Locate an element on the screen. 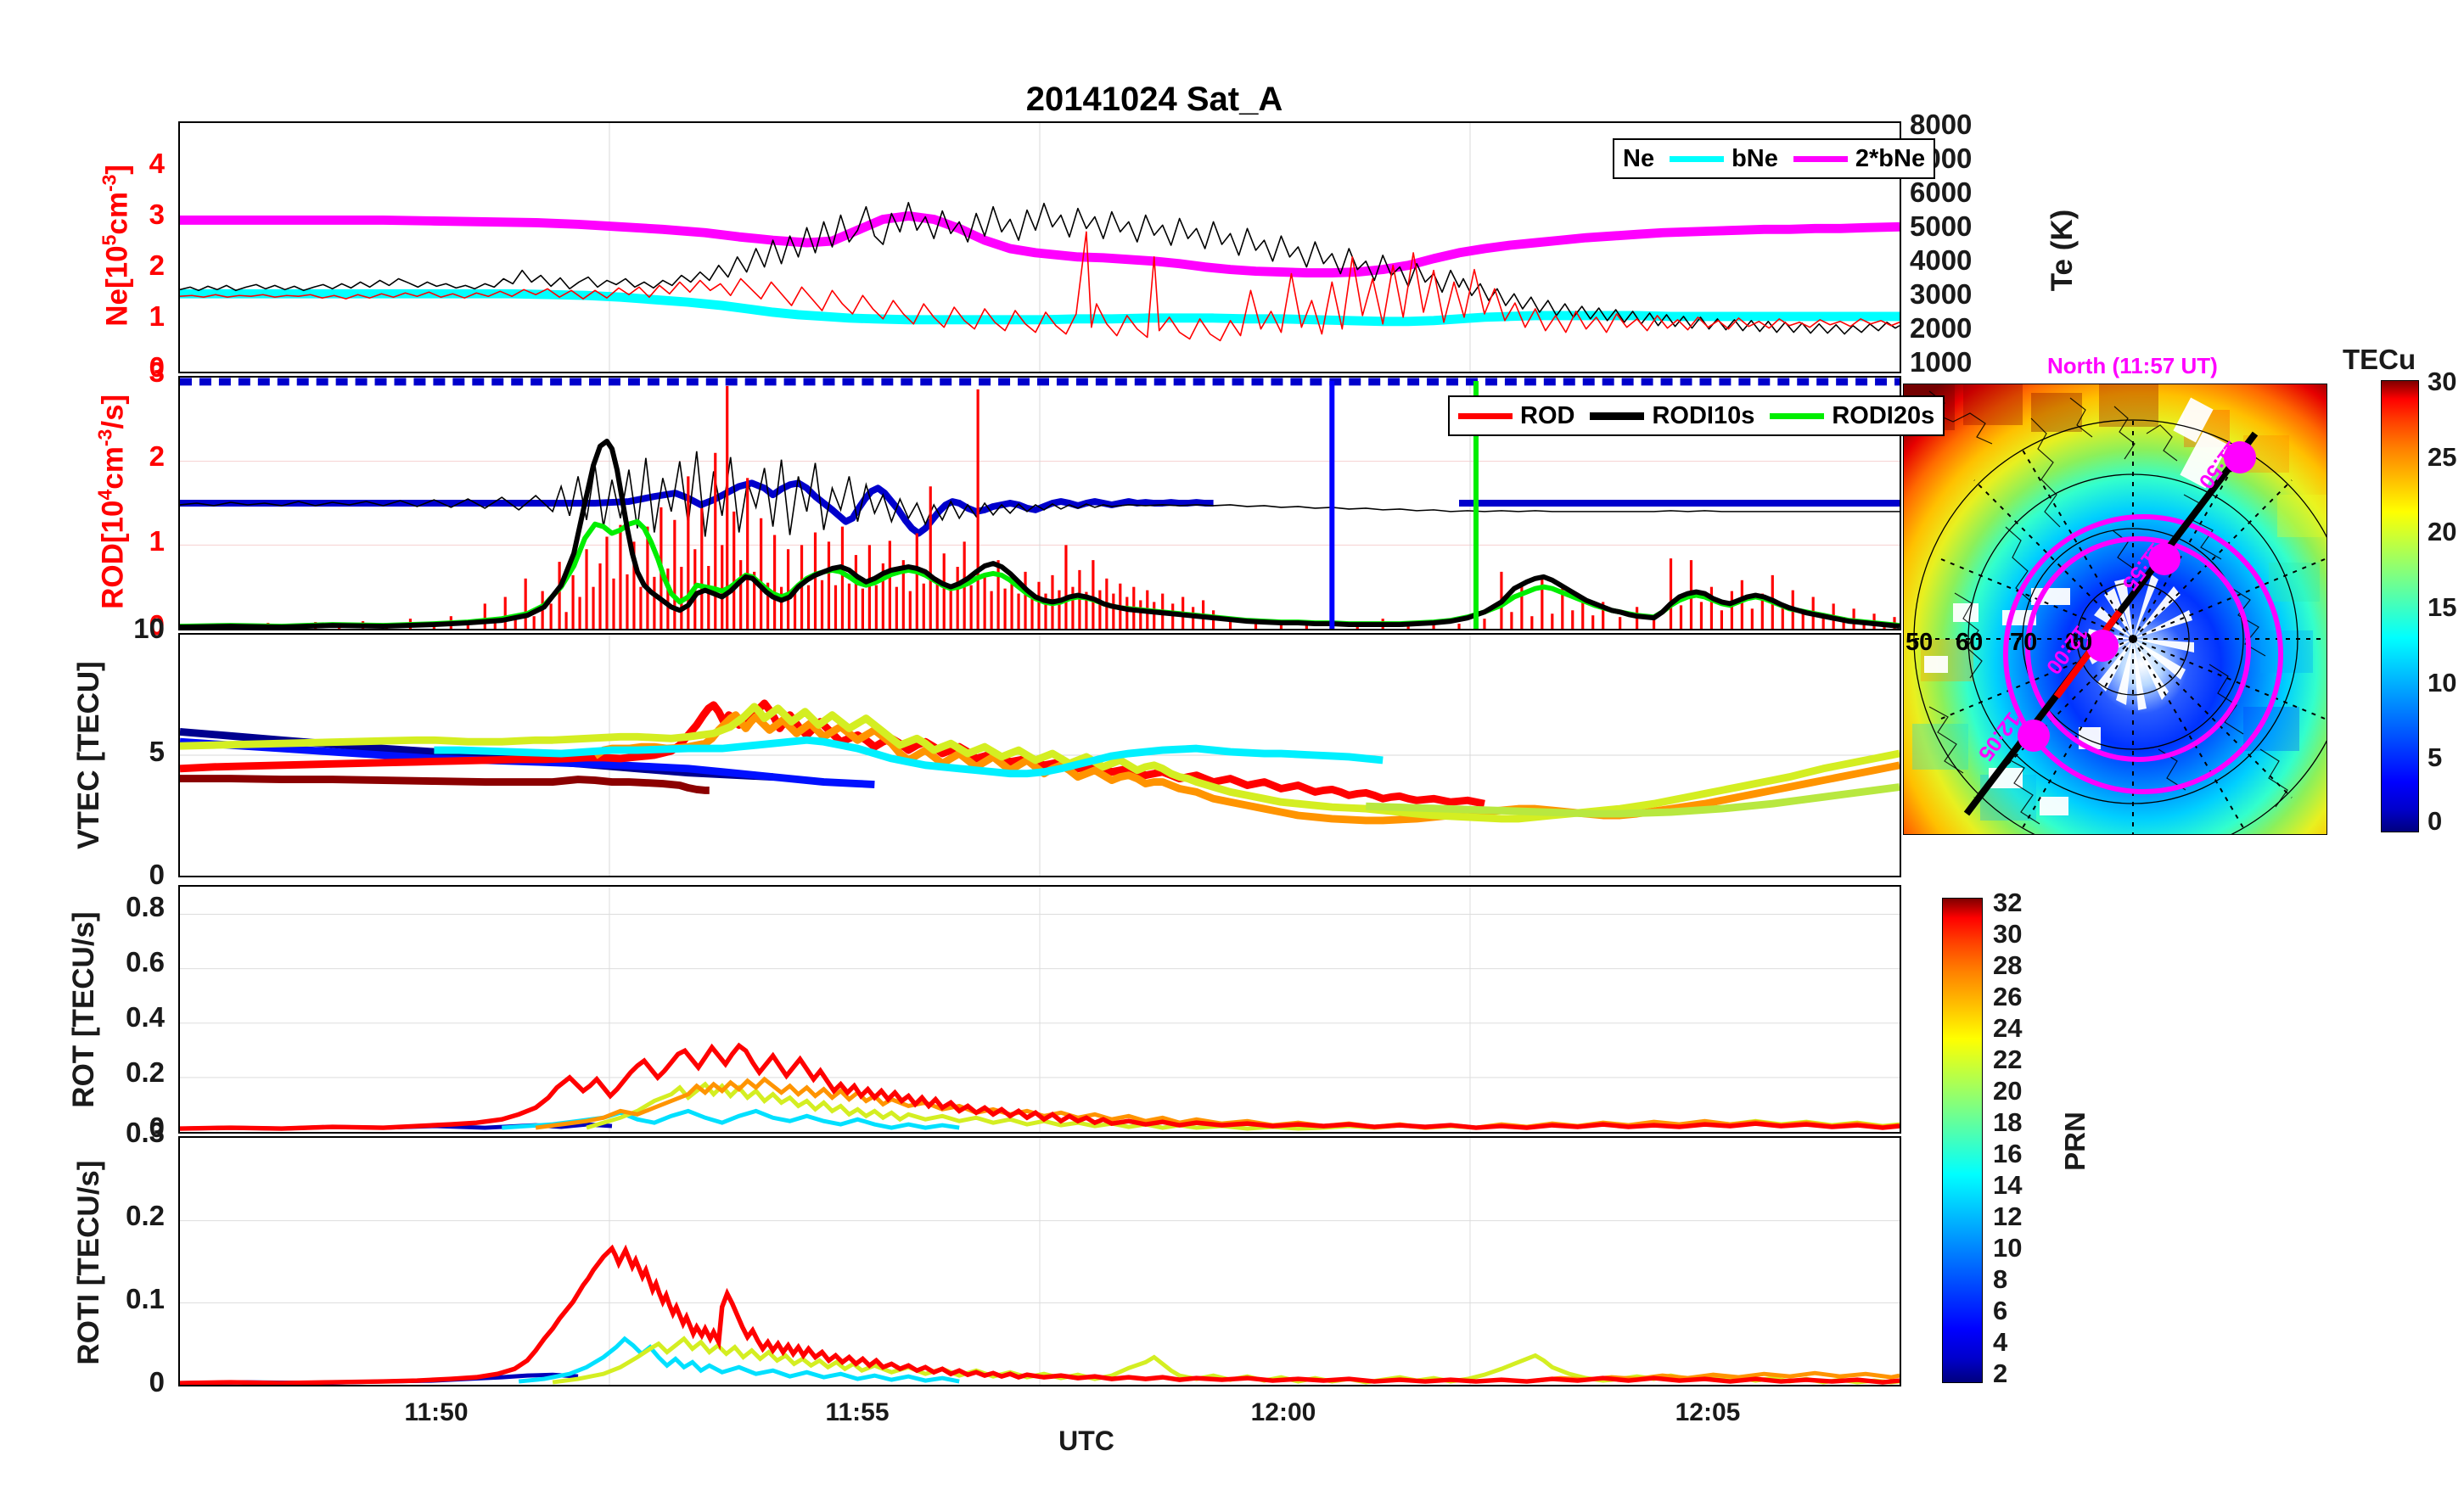 Image resolution: width=2464 pixels, height=1490 pixels. tecu-tick-0: 0 is located at coordinates (2435, 821).